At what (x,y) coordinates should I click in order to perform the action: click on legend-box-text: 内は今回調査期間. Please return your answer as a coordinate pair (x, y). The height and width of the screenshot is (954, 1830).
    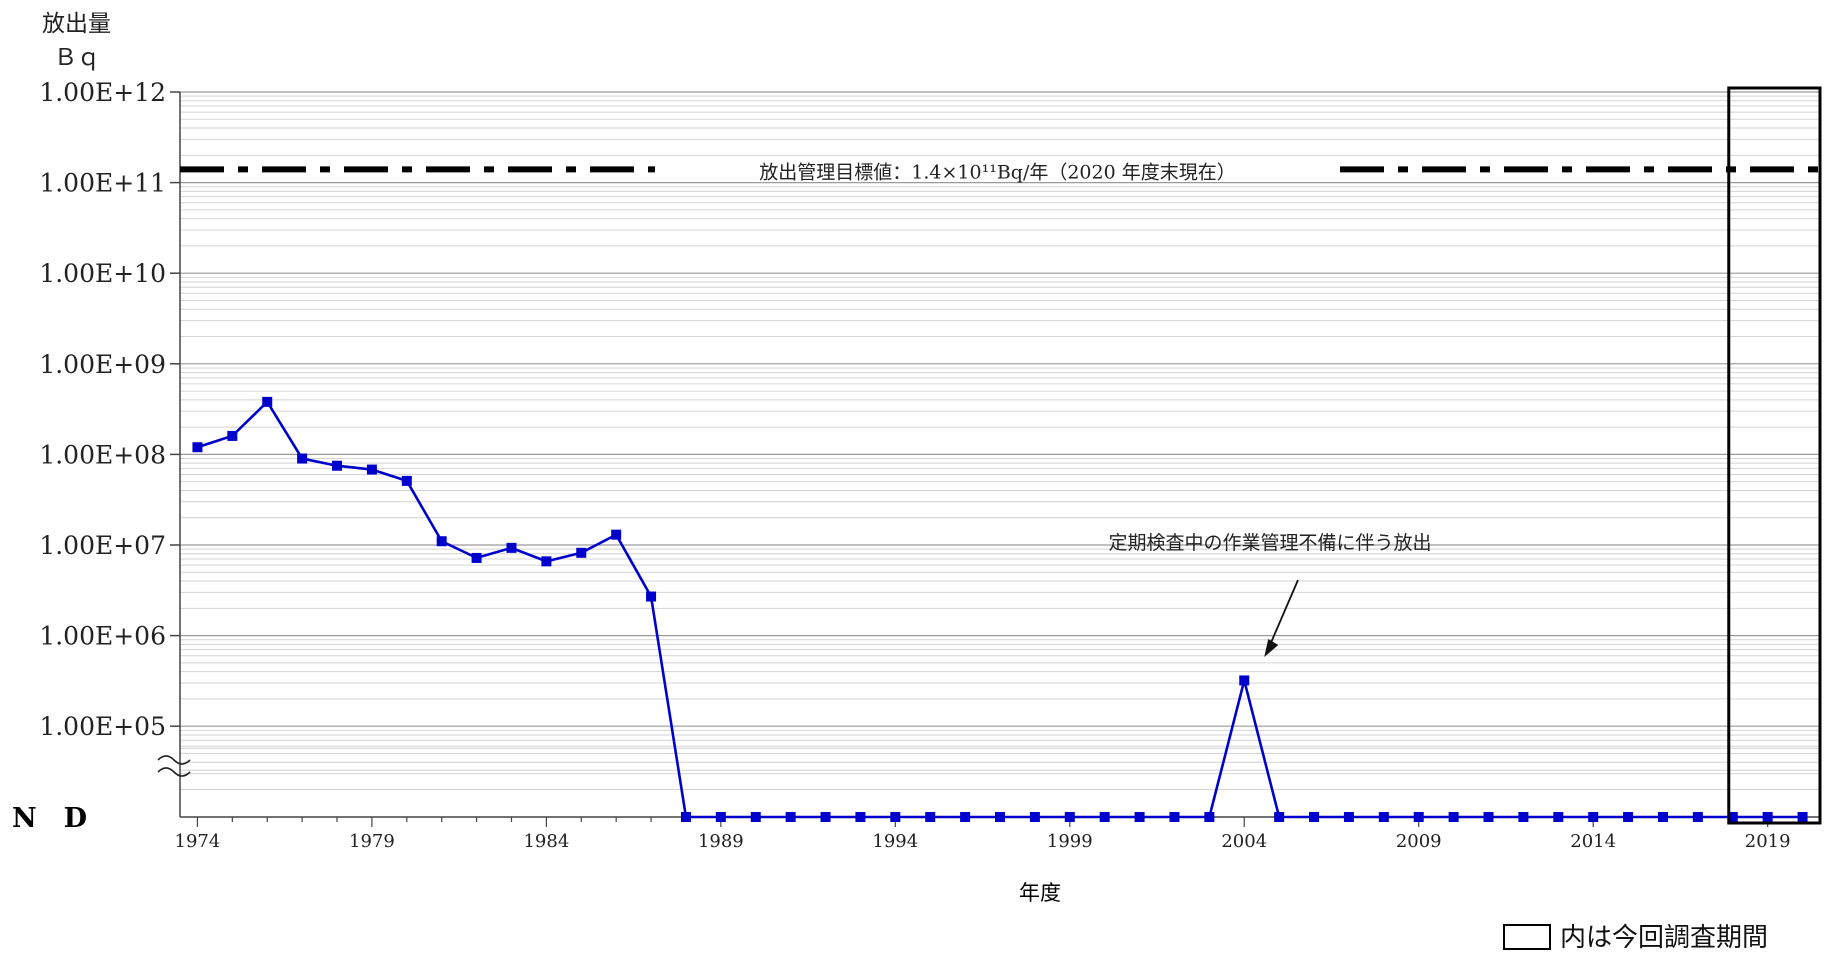
    Looking at the image, I should click on (1664, 938).